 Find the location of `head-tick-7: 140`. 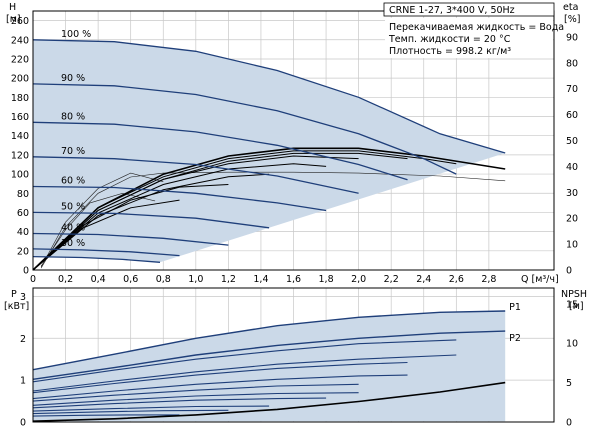

head-tick-7: 140 is located at coordinates (20, 136).